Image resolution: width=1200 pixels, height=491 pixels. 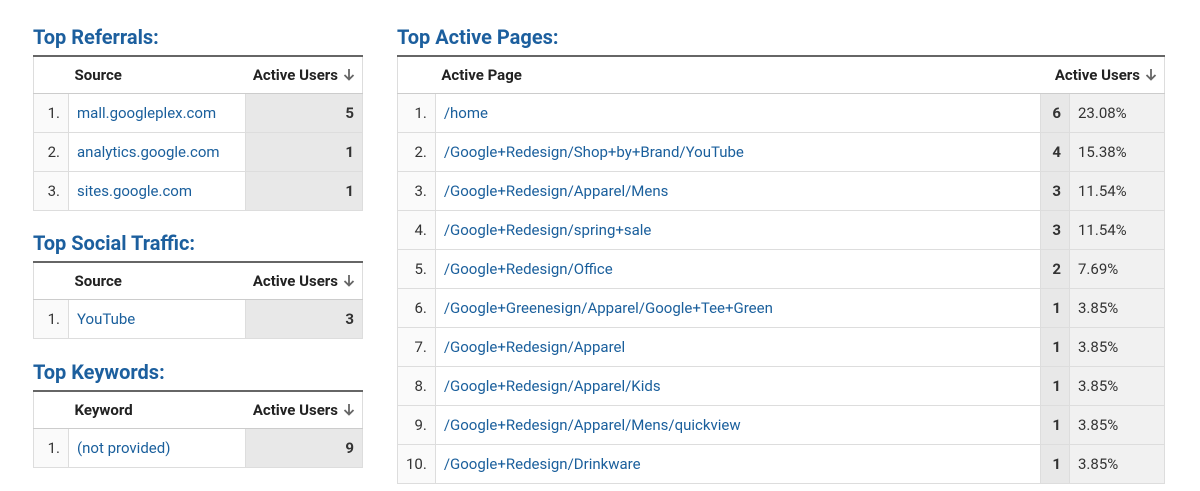 I want to click on link-cell: sites.google.com, so click(x=157, y=191).